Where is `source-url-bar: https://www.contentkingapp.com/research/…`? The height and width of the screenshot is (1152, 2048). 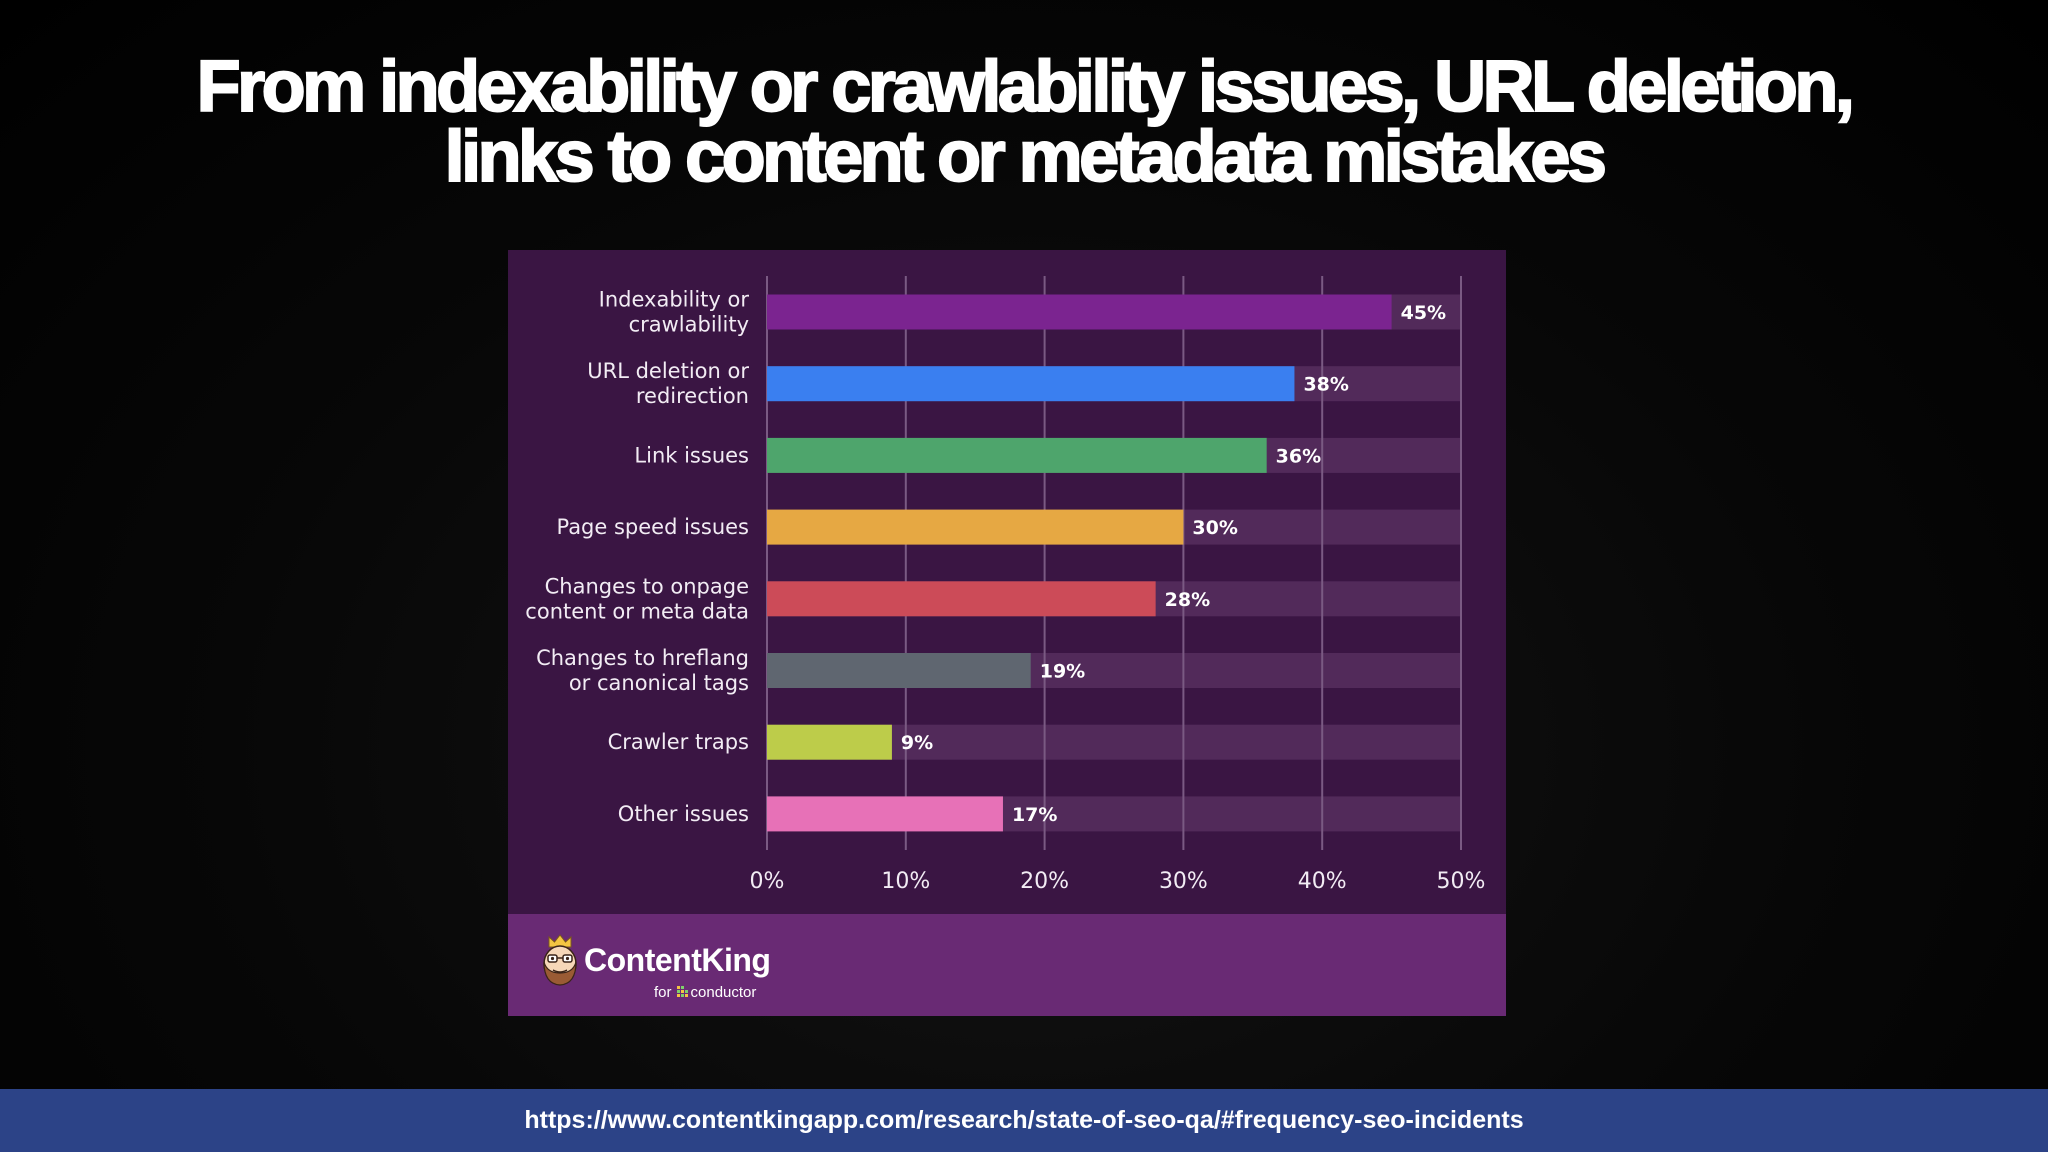
source-url-bar: https://www.contentkingapp.com/research/… is located at coordinates (1024, 1120).